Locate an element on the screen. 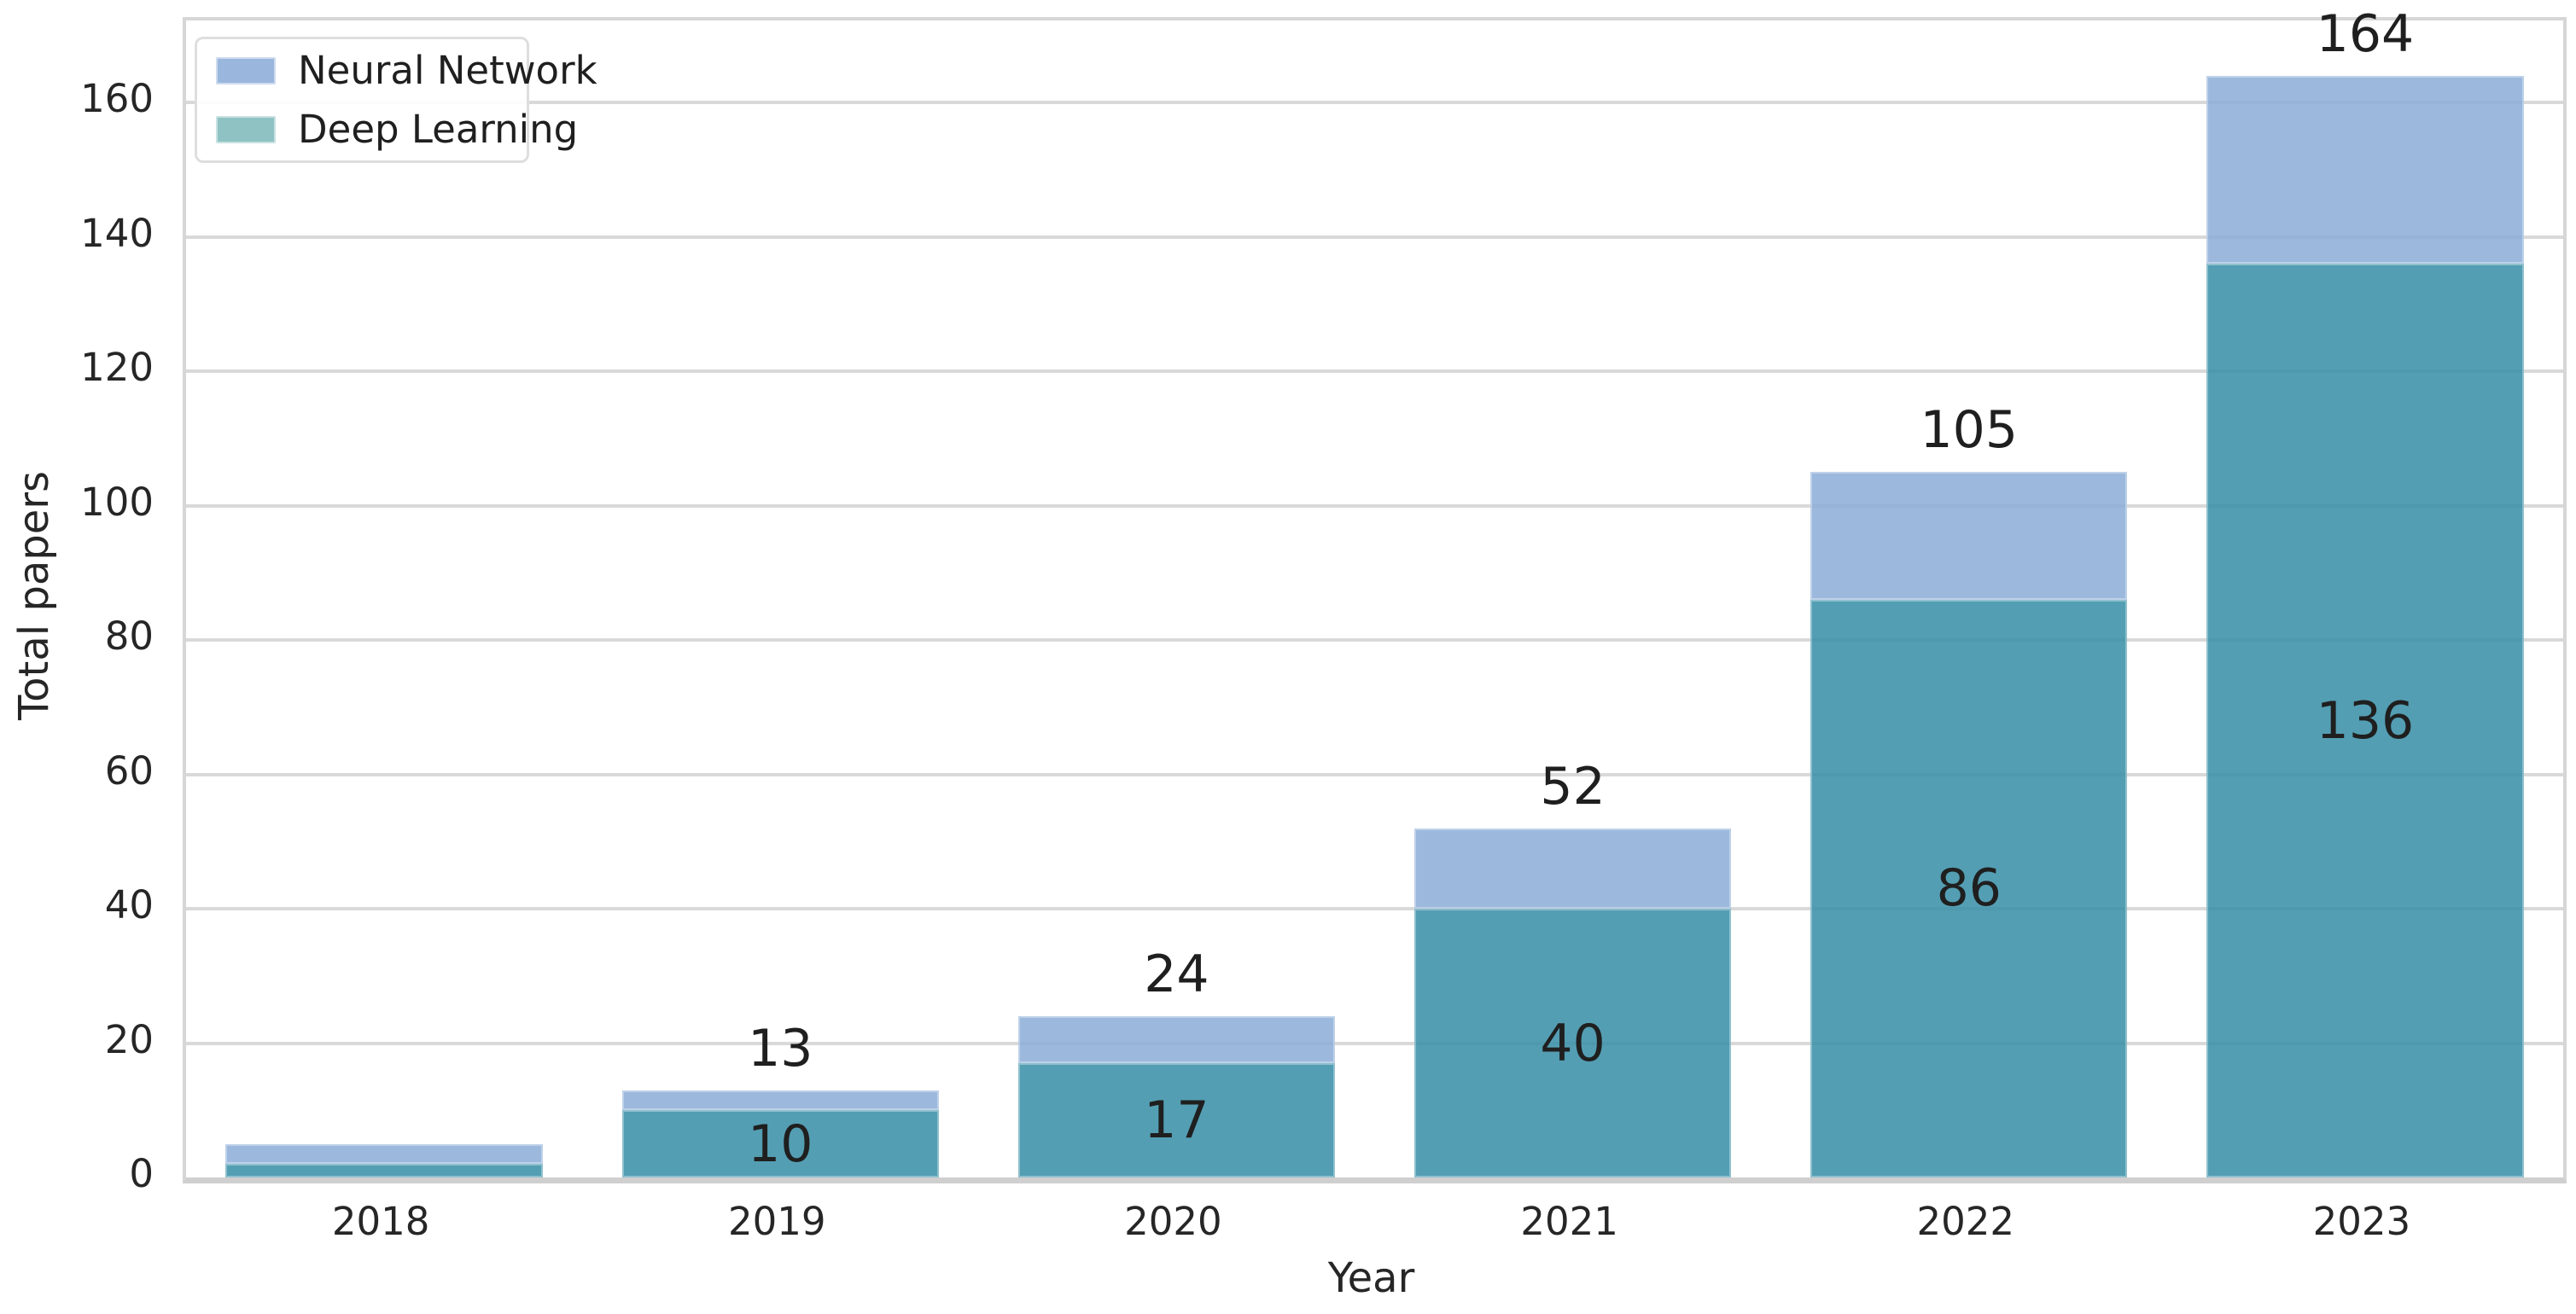 The height and width of the screenshot is (1314, 2576). bar-segment-deep-learning-2021 is located at coordinates (1572, 1043).